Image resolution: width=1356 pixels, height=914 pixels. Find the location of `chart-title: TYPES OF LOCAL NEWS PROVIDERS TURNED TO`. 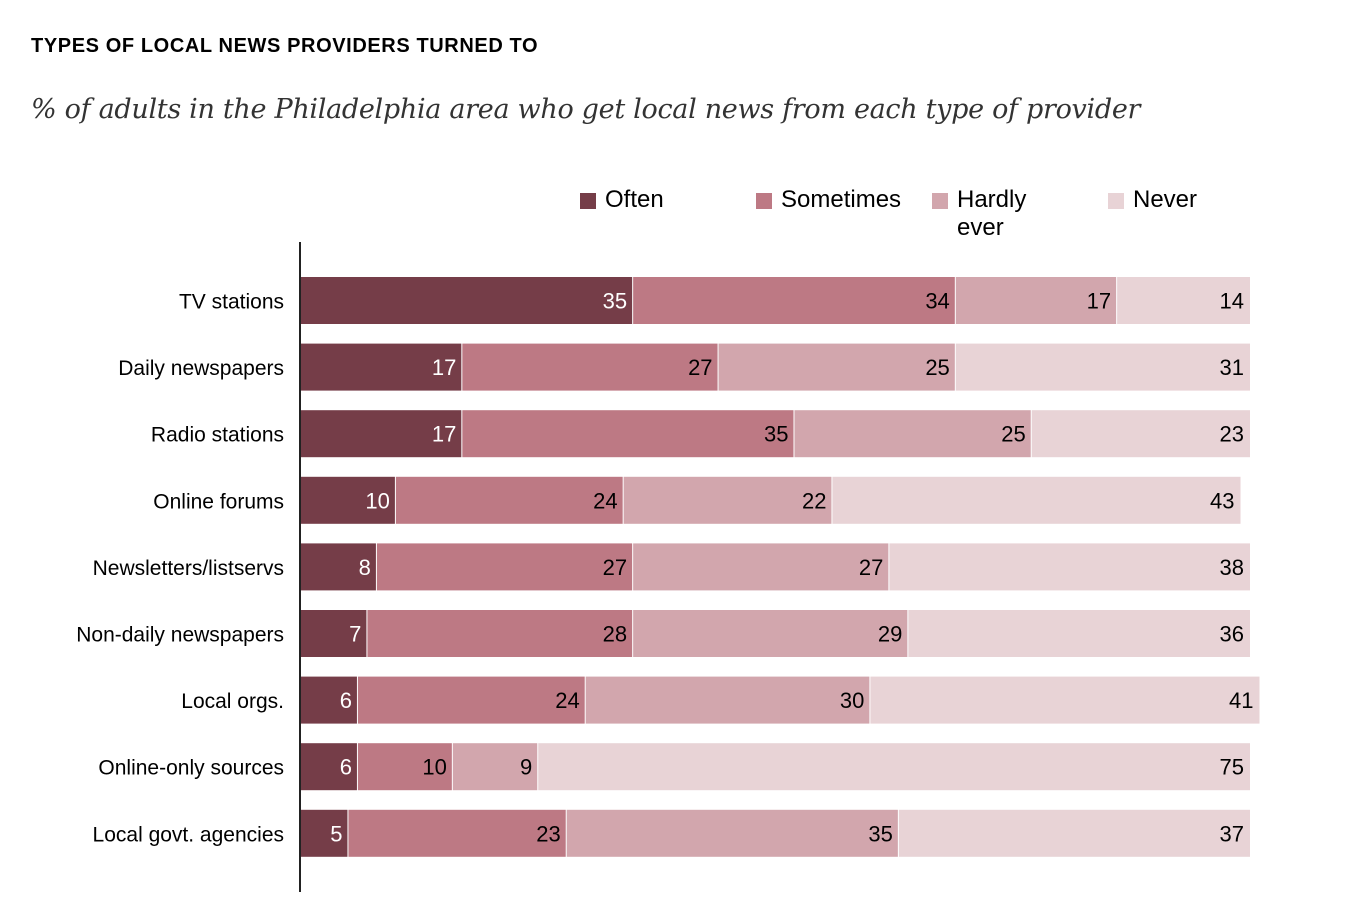

chart-title: TYPES OF LOCAL NEWS PROVIDERS TURNED TO is located at coordinates (285, 46).